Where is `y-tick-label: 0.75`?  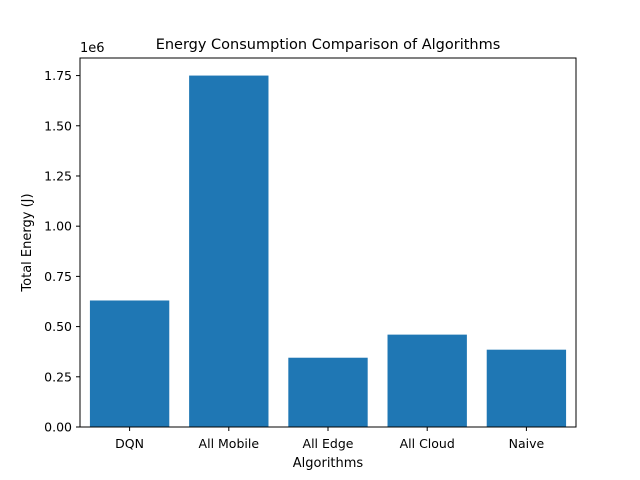
y-tick-label: 0.75 is located at coordinates (58, 276).